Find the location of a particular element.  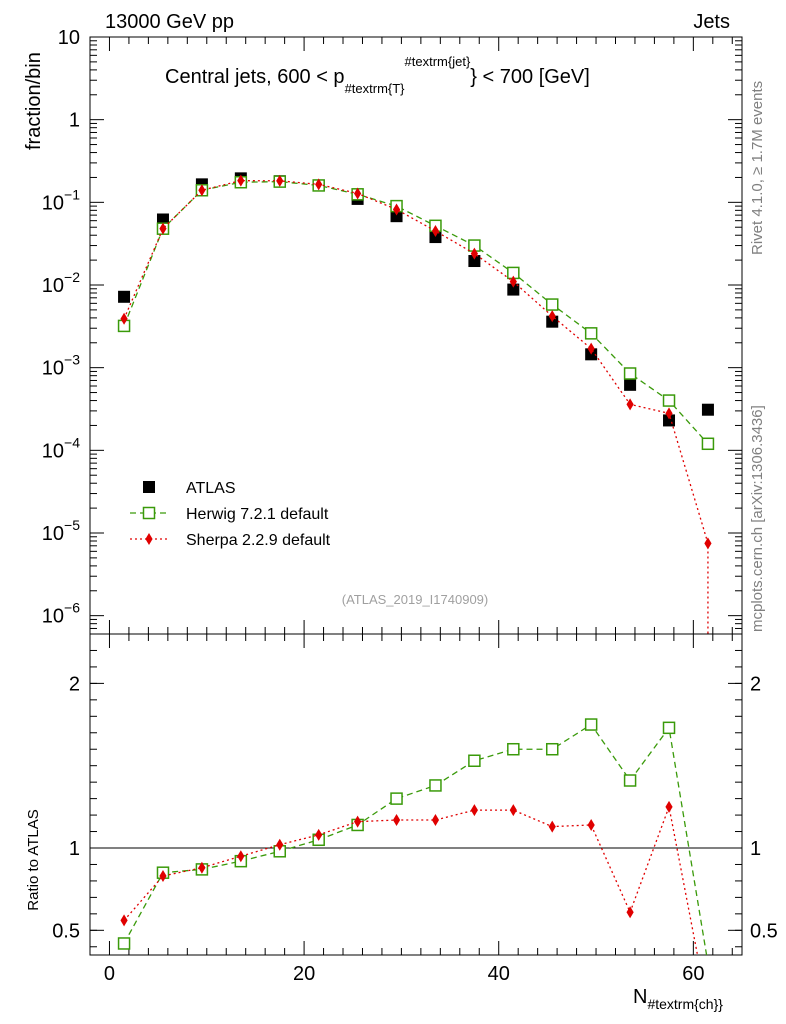

rivet-label: Rivet 4.1.0, ≥ 1.7M events is located at coordinates (757, 168).